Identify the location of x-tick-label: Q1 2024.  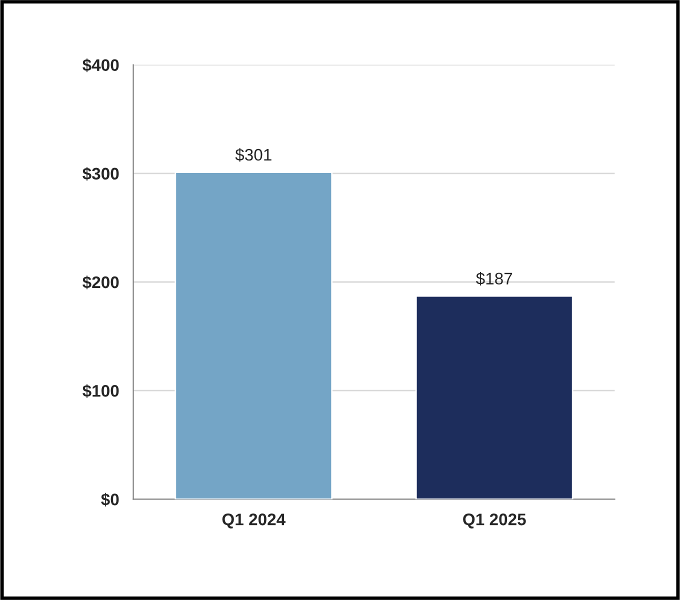
(254, 521).